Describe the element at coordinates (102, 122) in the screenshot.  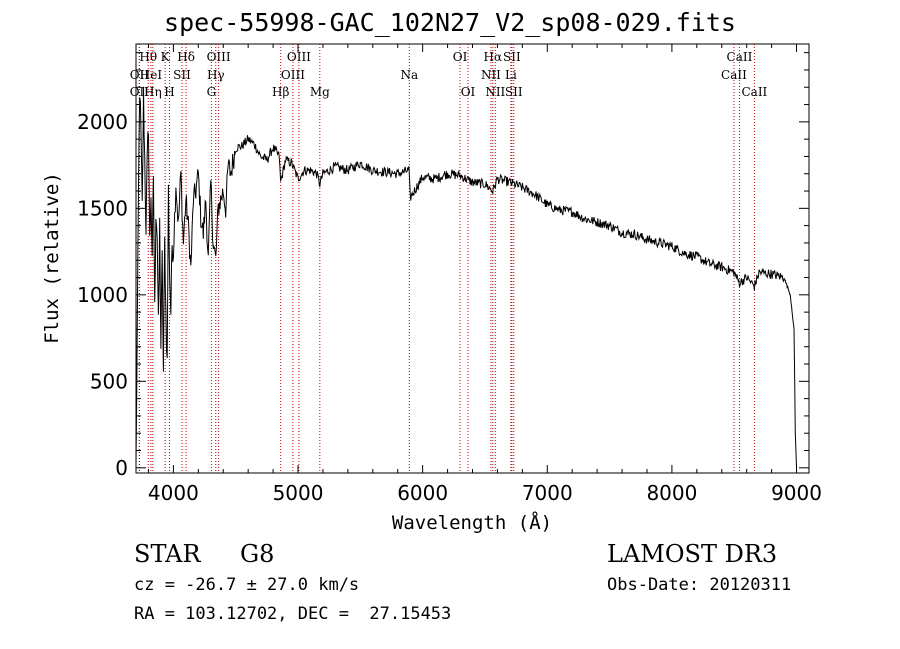
I see `y-tick-label: 2000` at that location.